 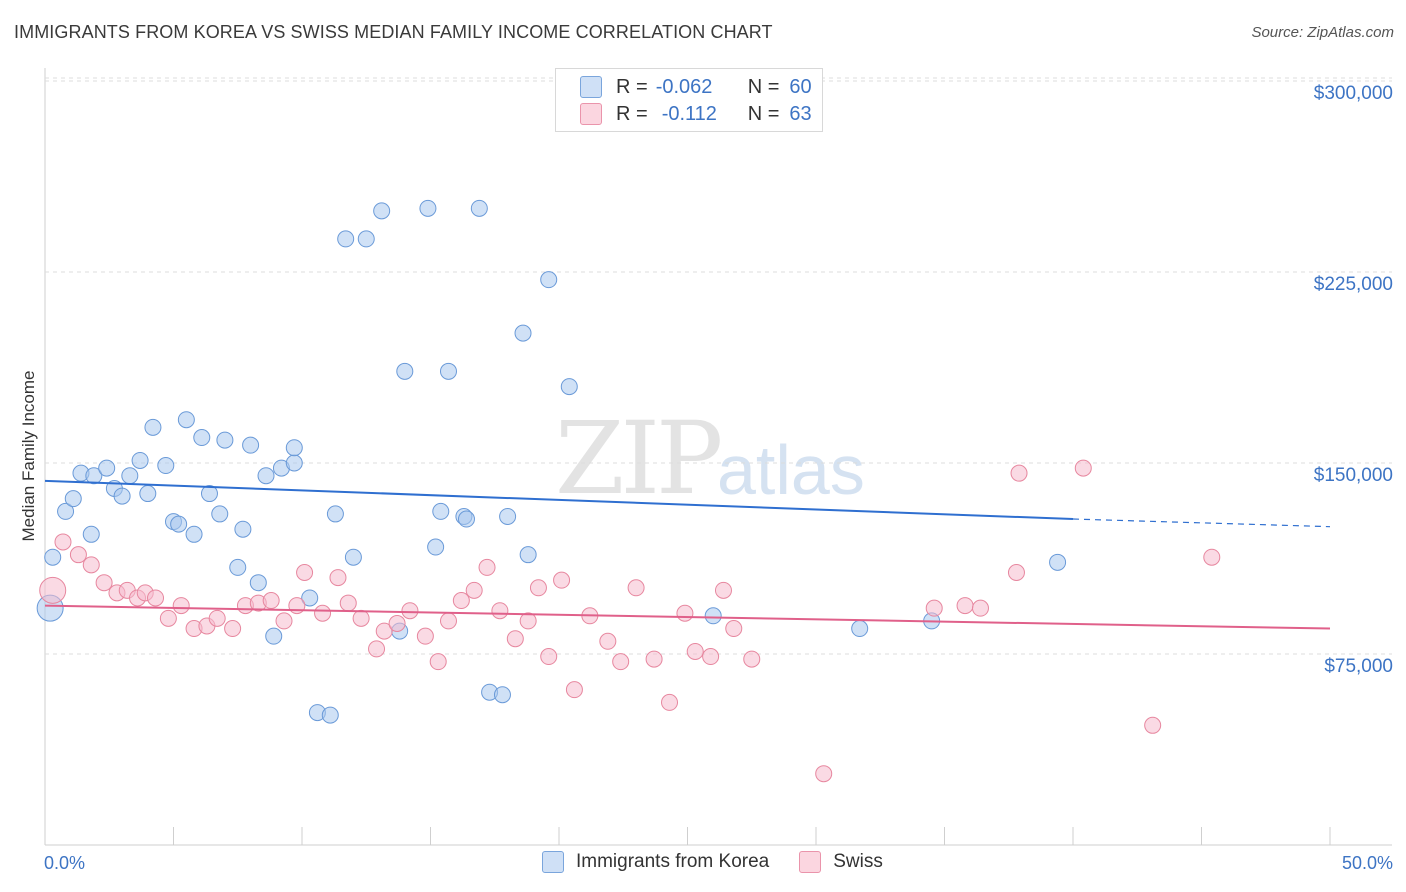 I want to click on korea-trend-line, so click(x=559, y=500).